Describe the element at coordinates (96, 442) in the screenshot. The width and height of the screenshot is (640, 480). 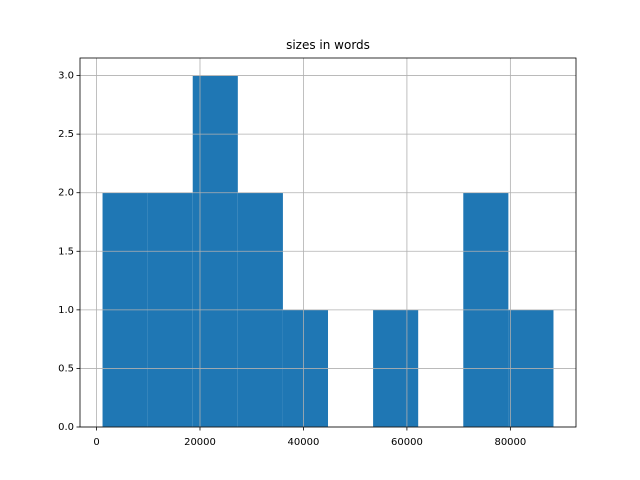
I see `x-tick-label: 0` at that location.